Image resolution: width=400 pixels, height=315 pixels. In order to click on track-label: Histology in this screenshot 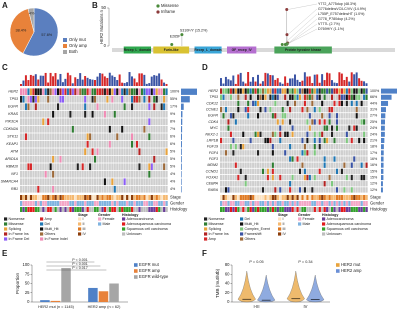, I will do `click(179, 209)`.